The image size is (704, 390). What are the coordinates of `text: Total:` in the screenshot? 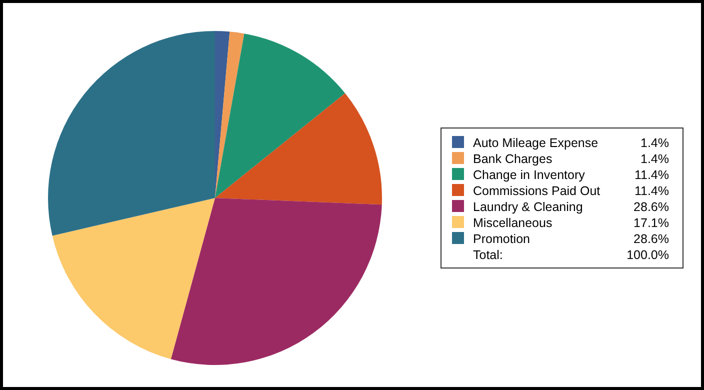 It's located at (488, 255).